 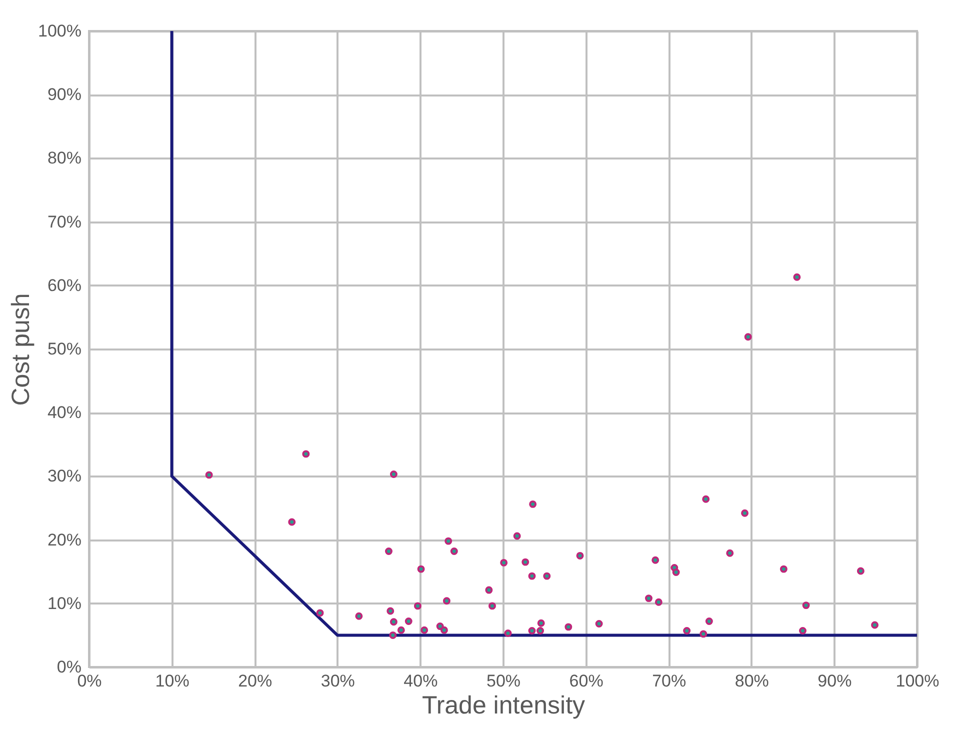 I want to click on y-tick-label: 80%, so click(x=64, y=158).